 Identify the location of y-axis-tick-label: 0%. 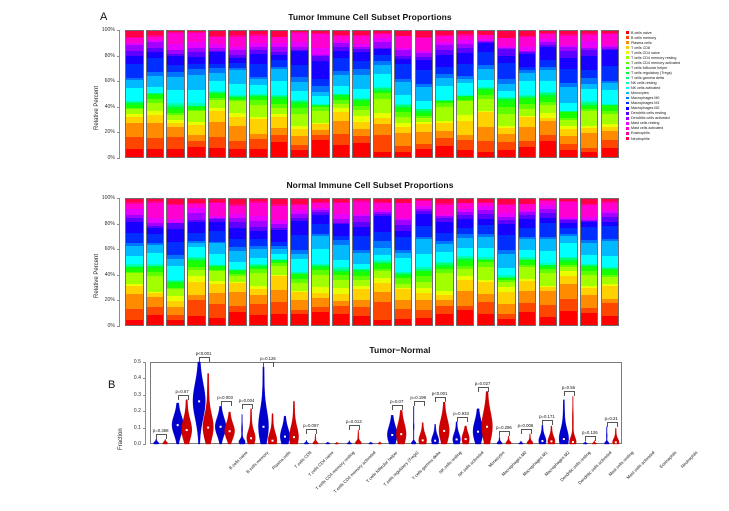
(111, 158).